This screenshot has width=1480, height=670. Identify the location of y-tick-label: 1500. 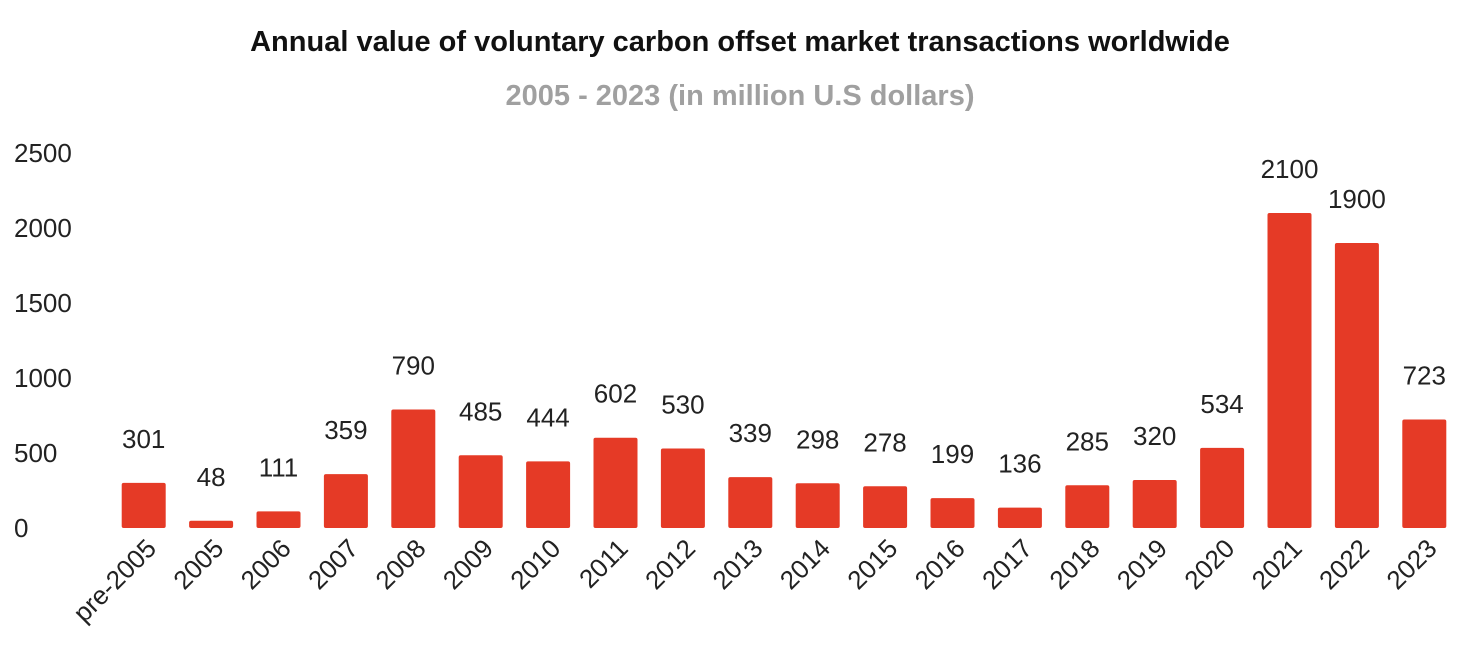
(43, 303).